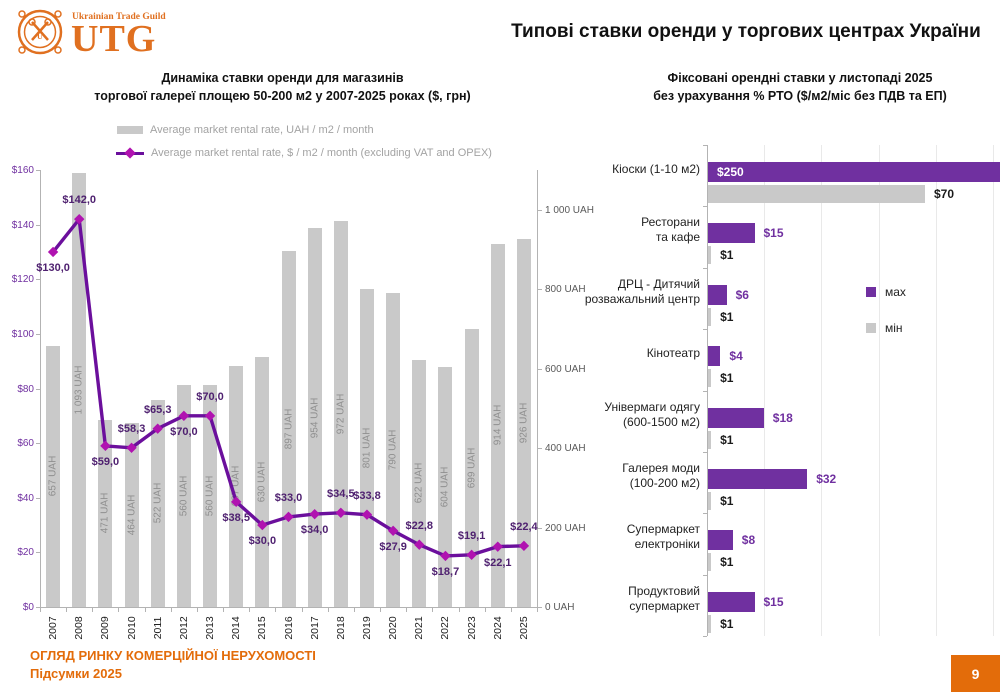 The width and height of the screenshot is (1000, 692). Describe the element at coordinates (22, 334) in the screenshot. I see `usd-axis-tick-label: $100` at that location.